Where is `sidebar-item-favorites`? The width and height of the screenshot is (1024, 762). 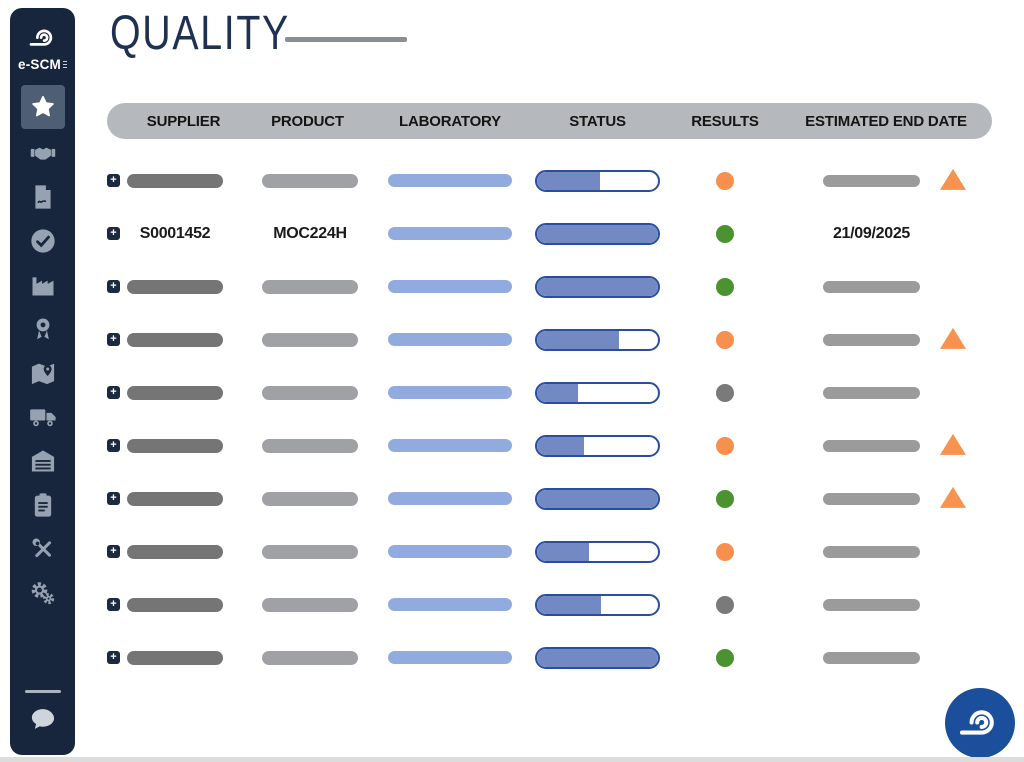 sidebar-item-favorites is located at coordinates (42, 107).